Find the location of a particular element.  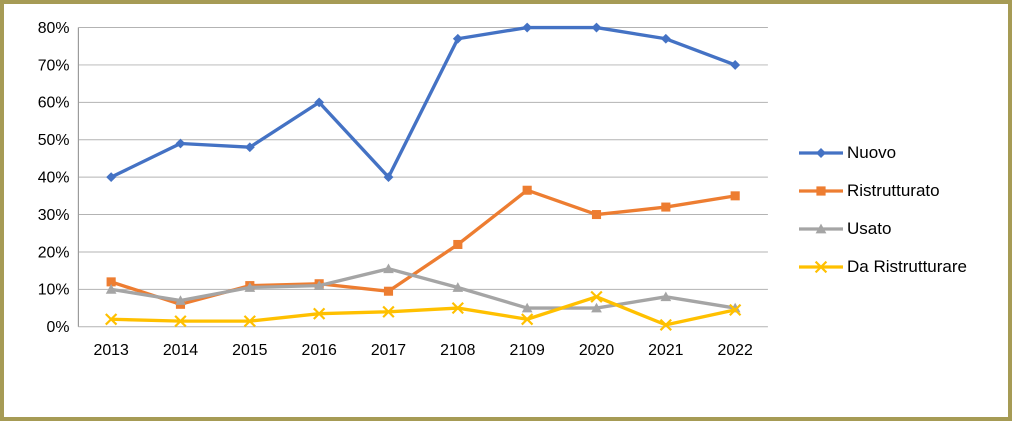

y-tick-label: 30% is located at coordinates (54, 215).